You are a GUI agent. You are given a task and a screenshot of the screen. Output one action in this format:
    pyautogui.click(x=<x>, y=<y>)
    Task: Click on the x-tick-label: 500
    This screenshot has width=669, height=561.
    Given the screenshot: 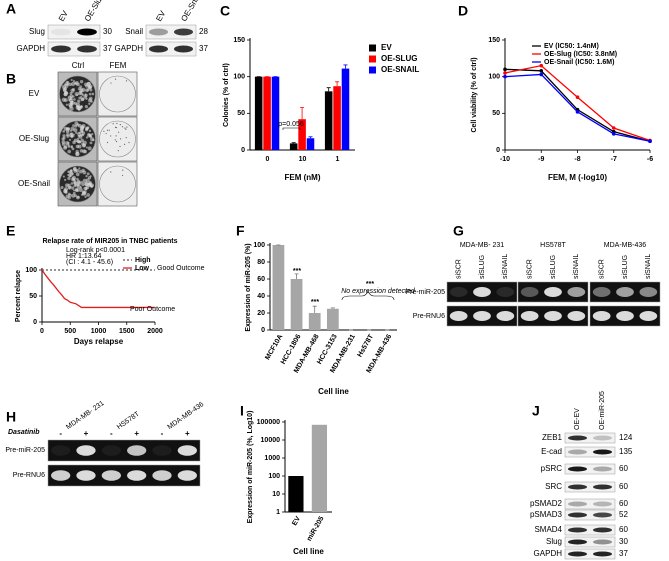 What is the action you would take?
    pyautogui.click(x=70, y=331)
    